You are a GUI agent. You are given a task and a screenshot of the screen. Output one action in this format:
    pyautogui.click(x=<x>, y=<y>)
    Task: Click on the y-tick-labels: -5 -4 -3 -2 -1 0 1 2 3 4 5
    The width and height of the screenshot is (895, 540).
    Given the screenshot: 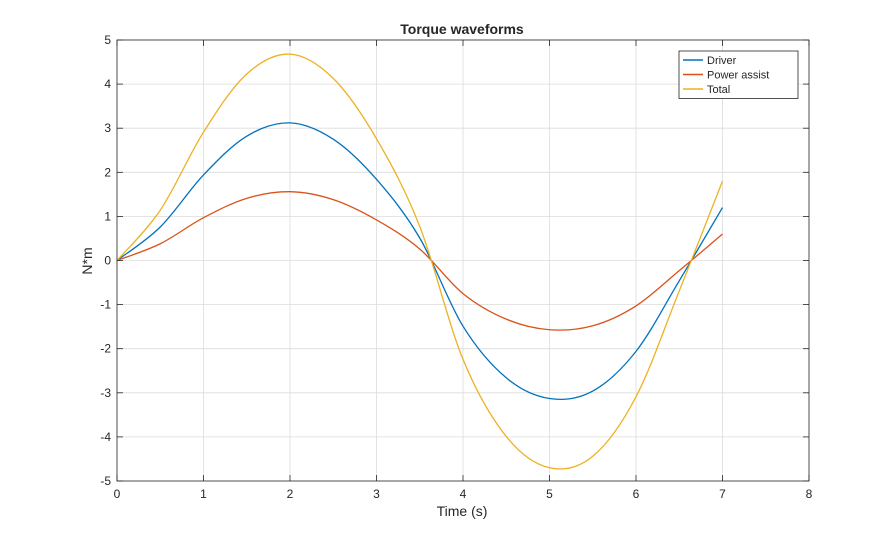 What is the action you would take?
    pyautogui.click(x=105, y=260)
    